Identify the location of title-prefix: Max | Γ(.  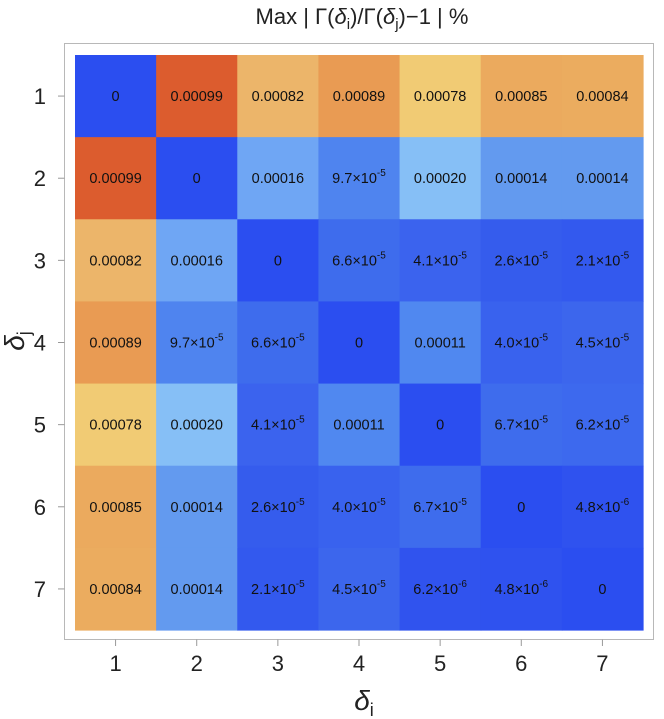
(296, 16).